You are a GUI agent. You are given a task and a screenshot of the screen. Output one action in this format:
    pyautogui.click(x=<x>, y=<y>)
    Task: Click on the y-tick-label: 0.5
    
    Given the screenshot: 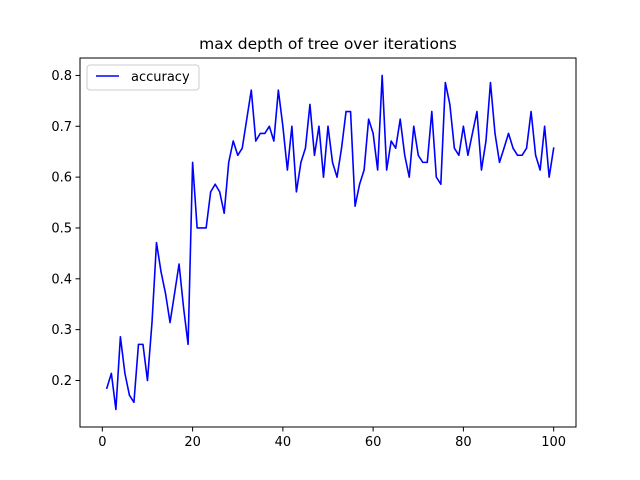 What is the action you would take?
    pyautogui.click(x=61, y=228)
    